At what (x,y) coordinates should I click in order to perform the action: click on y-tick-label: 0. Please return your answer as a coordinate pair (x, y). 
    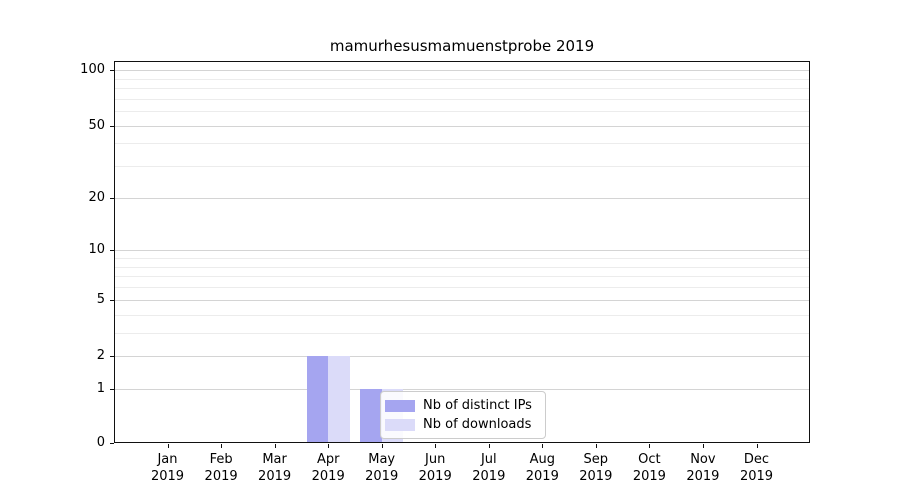
    Looking at the image, I should click on (100, 442).